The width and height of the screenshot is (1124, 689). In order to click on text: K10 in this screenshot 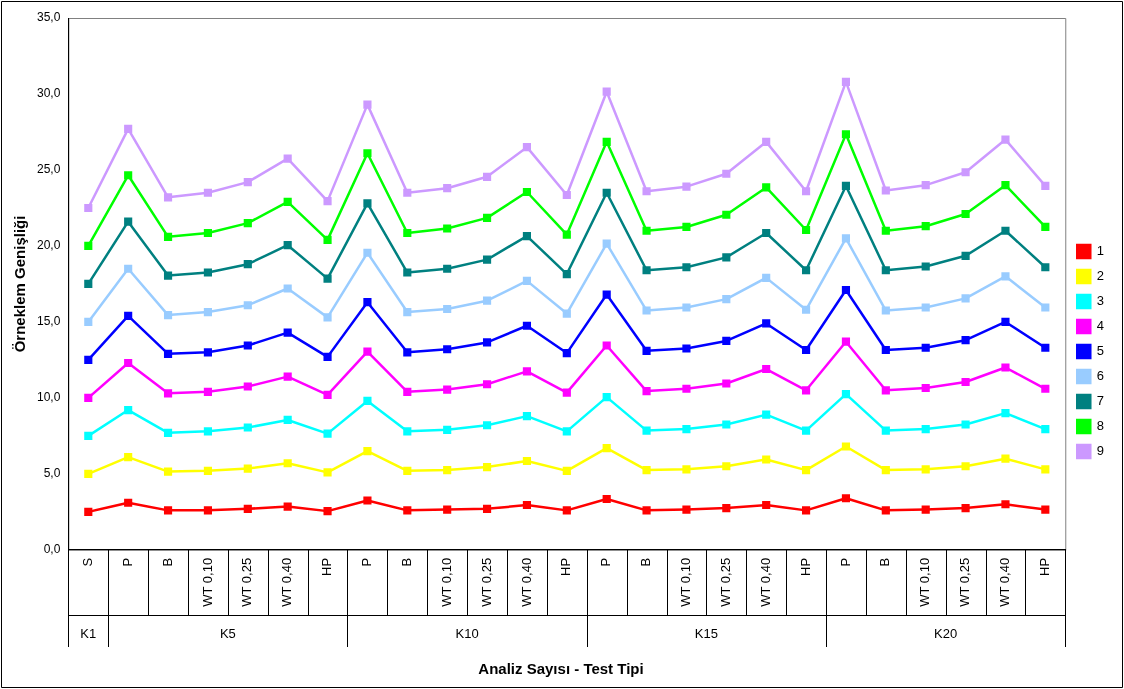, I will do `click(467, 633)`.